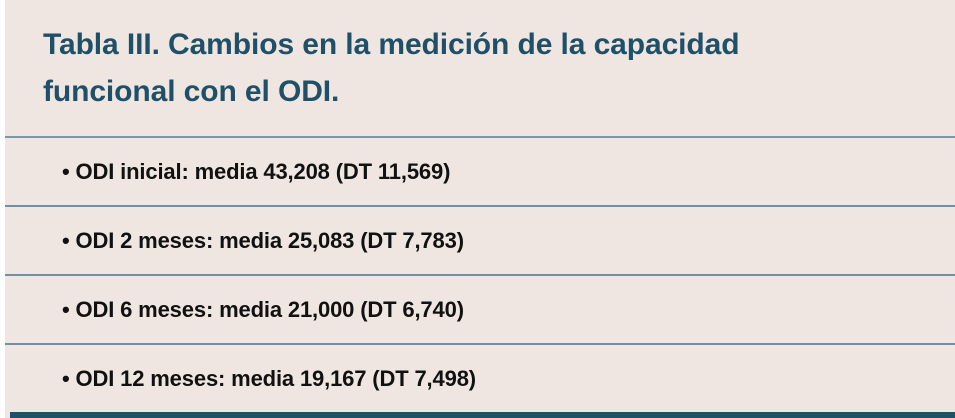 Image resolution: width=955 pixels, height=418 pixels. I want to click on table-row-label: • ODI inicial: media 43,208 (DT 11,569), so click(256, 171).